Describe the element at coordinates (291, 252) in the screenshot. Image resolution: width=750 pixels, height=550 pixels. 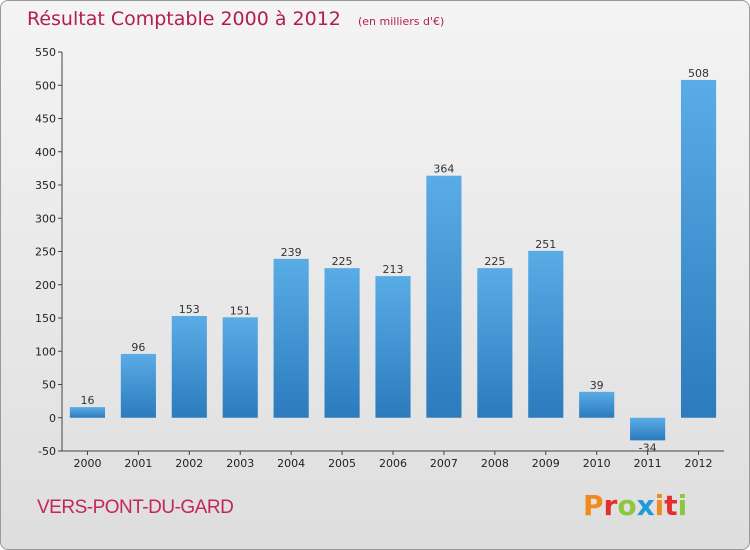
I see `data-label-2004: 239` at that location.